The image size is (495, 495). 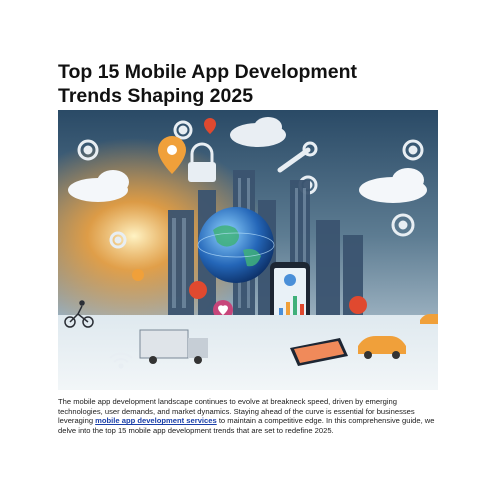 I want to click on chart-icon, so click(x=291, y=308).